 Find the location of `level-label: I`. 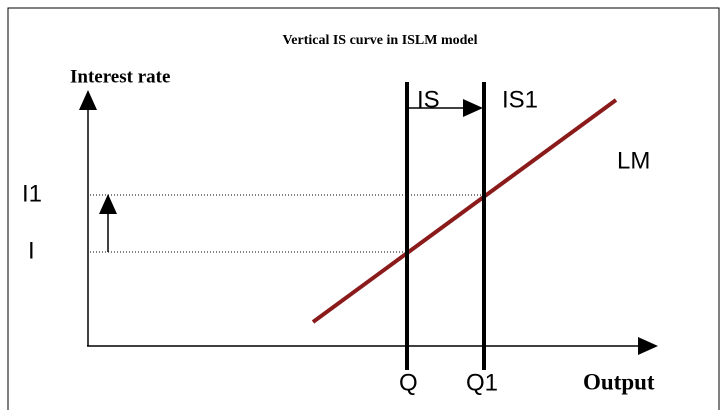

level-label: I is located at coordinates (31, 250).